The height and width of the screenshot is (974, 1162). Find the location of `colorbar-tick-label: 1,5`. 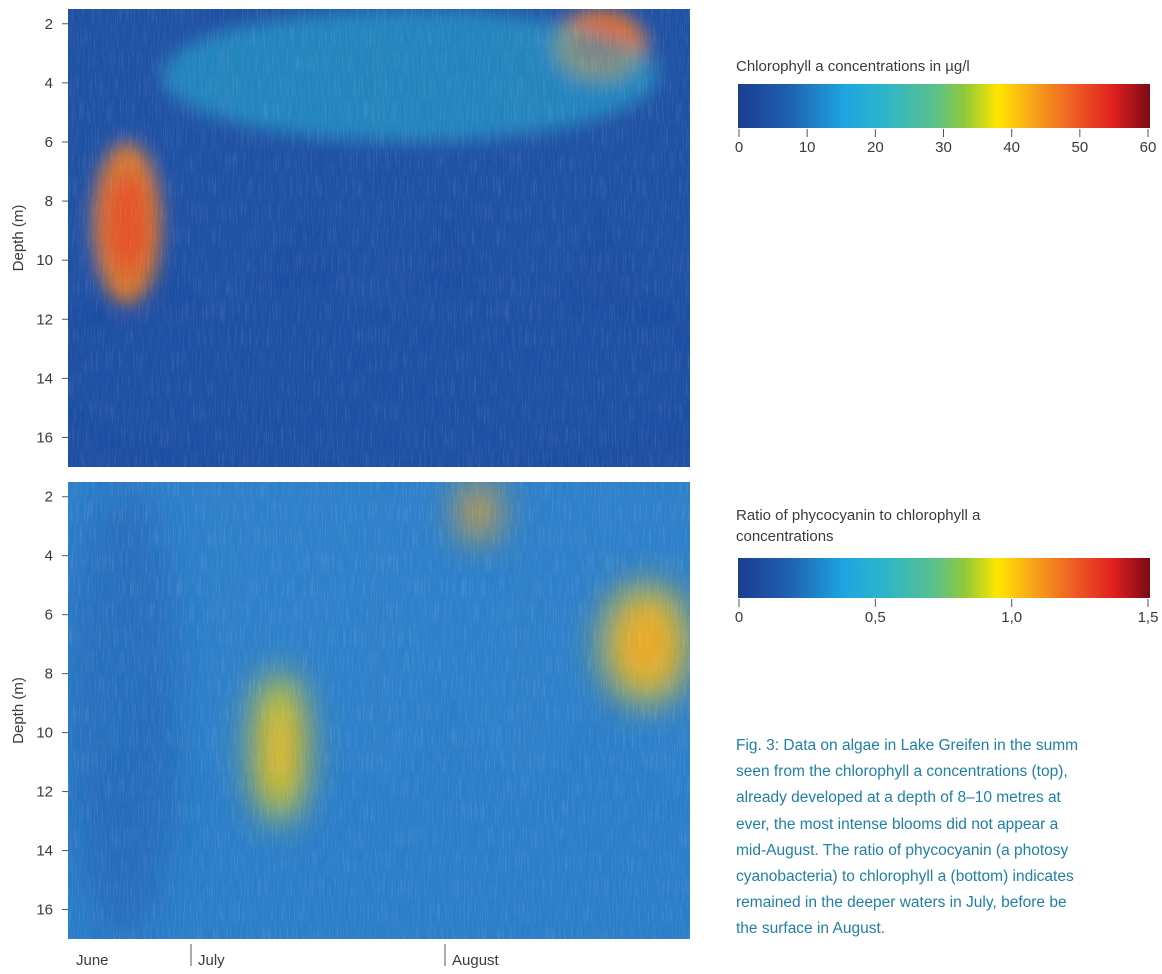

colorbar-tick-label: 1,5 is located at coordinates (1148, 617).